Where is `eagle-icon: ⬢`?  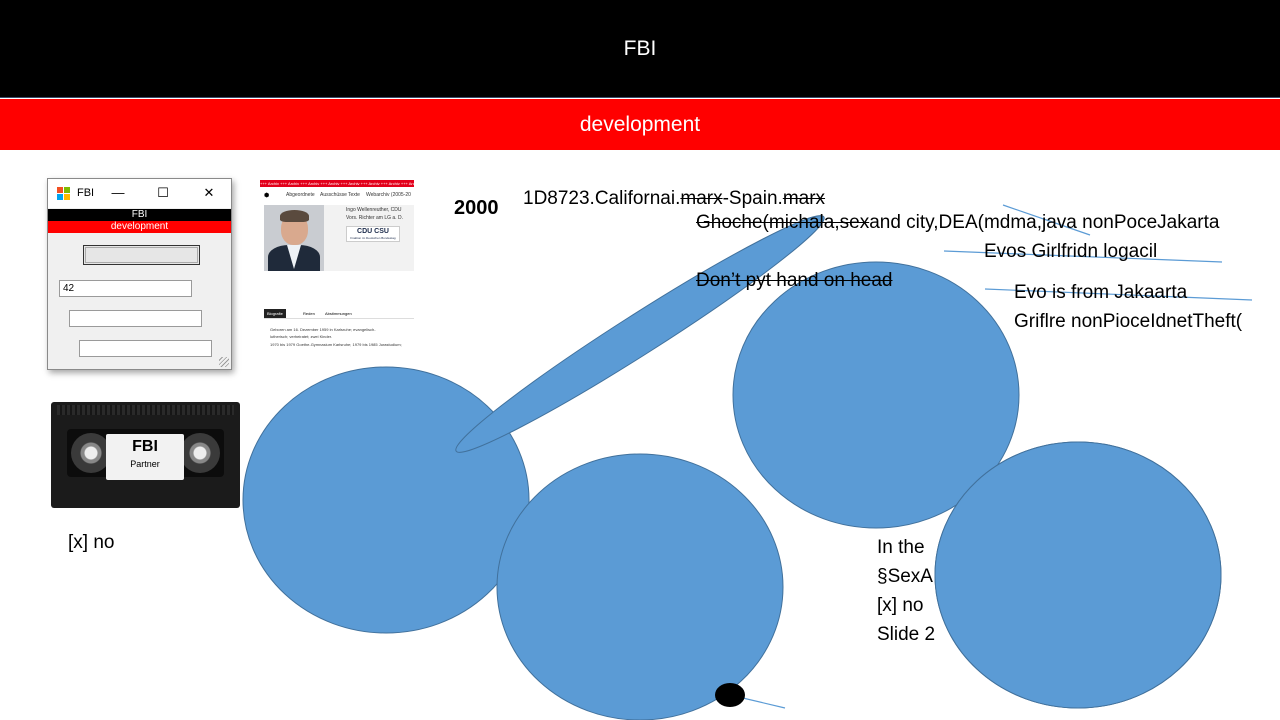 eagle-icon: ⬢ is located at coordinates (267, 196).